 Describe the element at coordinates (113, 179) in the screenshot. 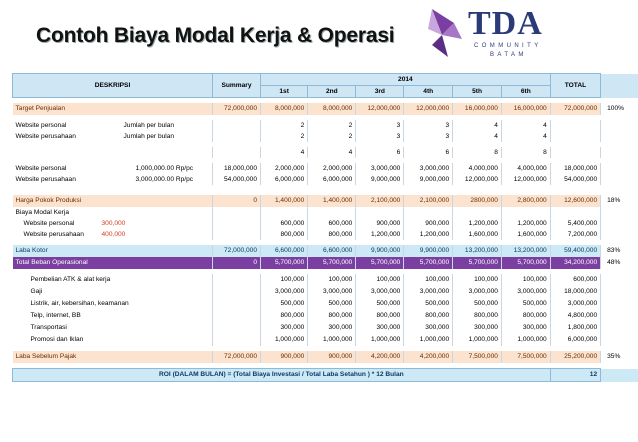

I see `row-label-with-note: Website perusahaan 3,000,000.00 Rp/pc` at that location.